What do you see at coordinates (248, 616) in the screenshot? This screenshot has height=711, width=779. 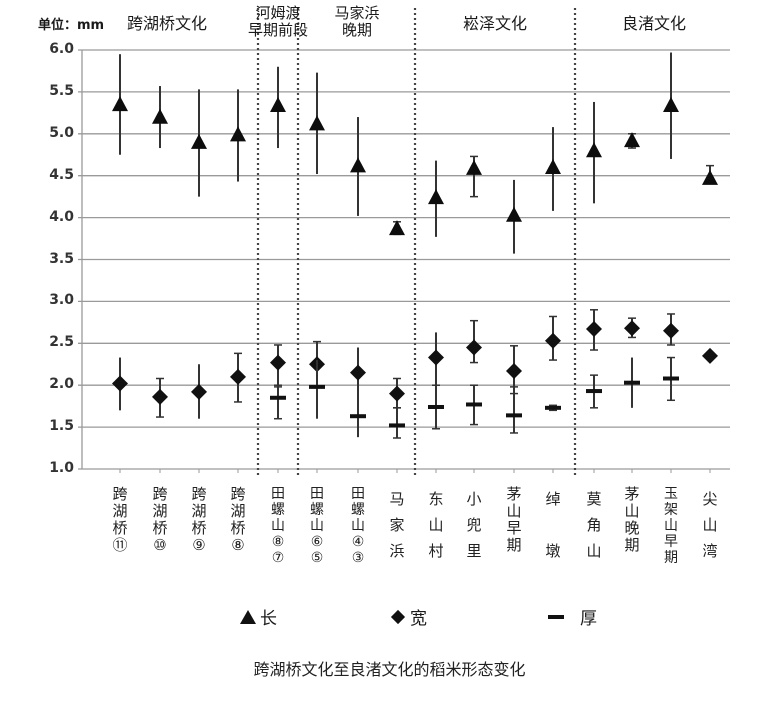 I see `triangle-icon` at bounding box center [248, 616].